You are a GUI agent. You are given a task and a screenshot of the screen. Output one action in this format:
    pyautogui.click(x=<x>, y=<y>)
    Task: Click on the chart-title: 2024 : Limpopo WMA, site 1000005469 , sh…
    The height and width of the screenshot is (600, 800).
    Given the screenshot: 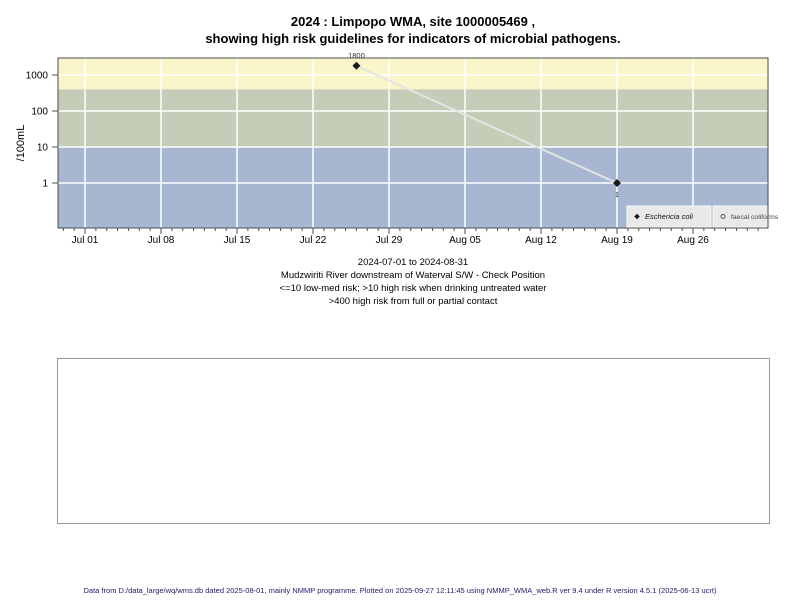 What is the action you would take?
    pyautogui.click(x=413, y=30)
    